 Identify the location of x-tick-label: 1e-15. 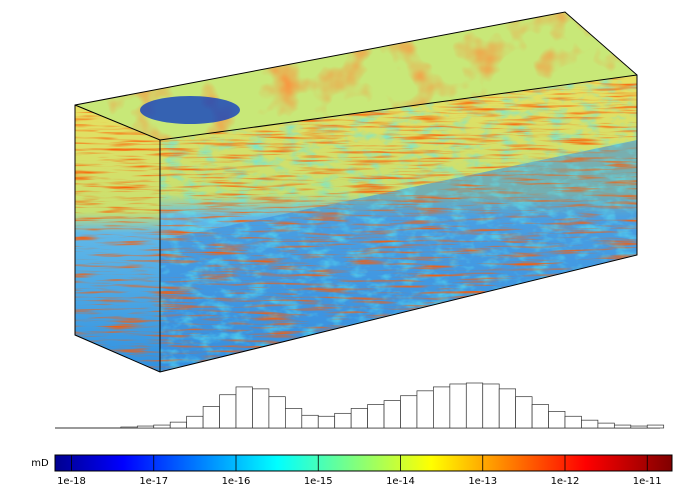
(318, 481).